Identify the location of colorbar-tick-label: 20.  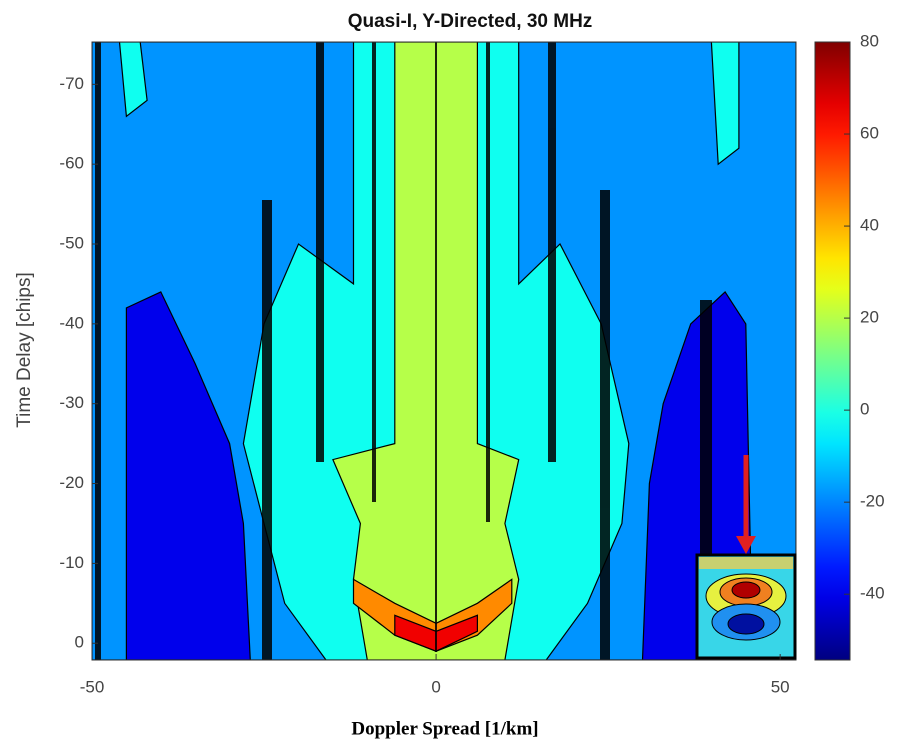
(869, 317).